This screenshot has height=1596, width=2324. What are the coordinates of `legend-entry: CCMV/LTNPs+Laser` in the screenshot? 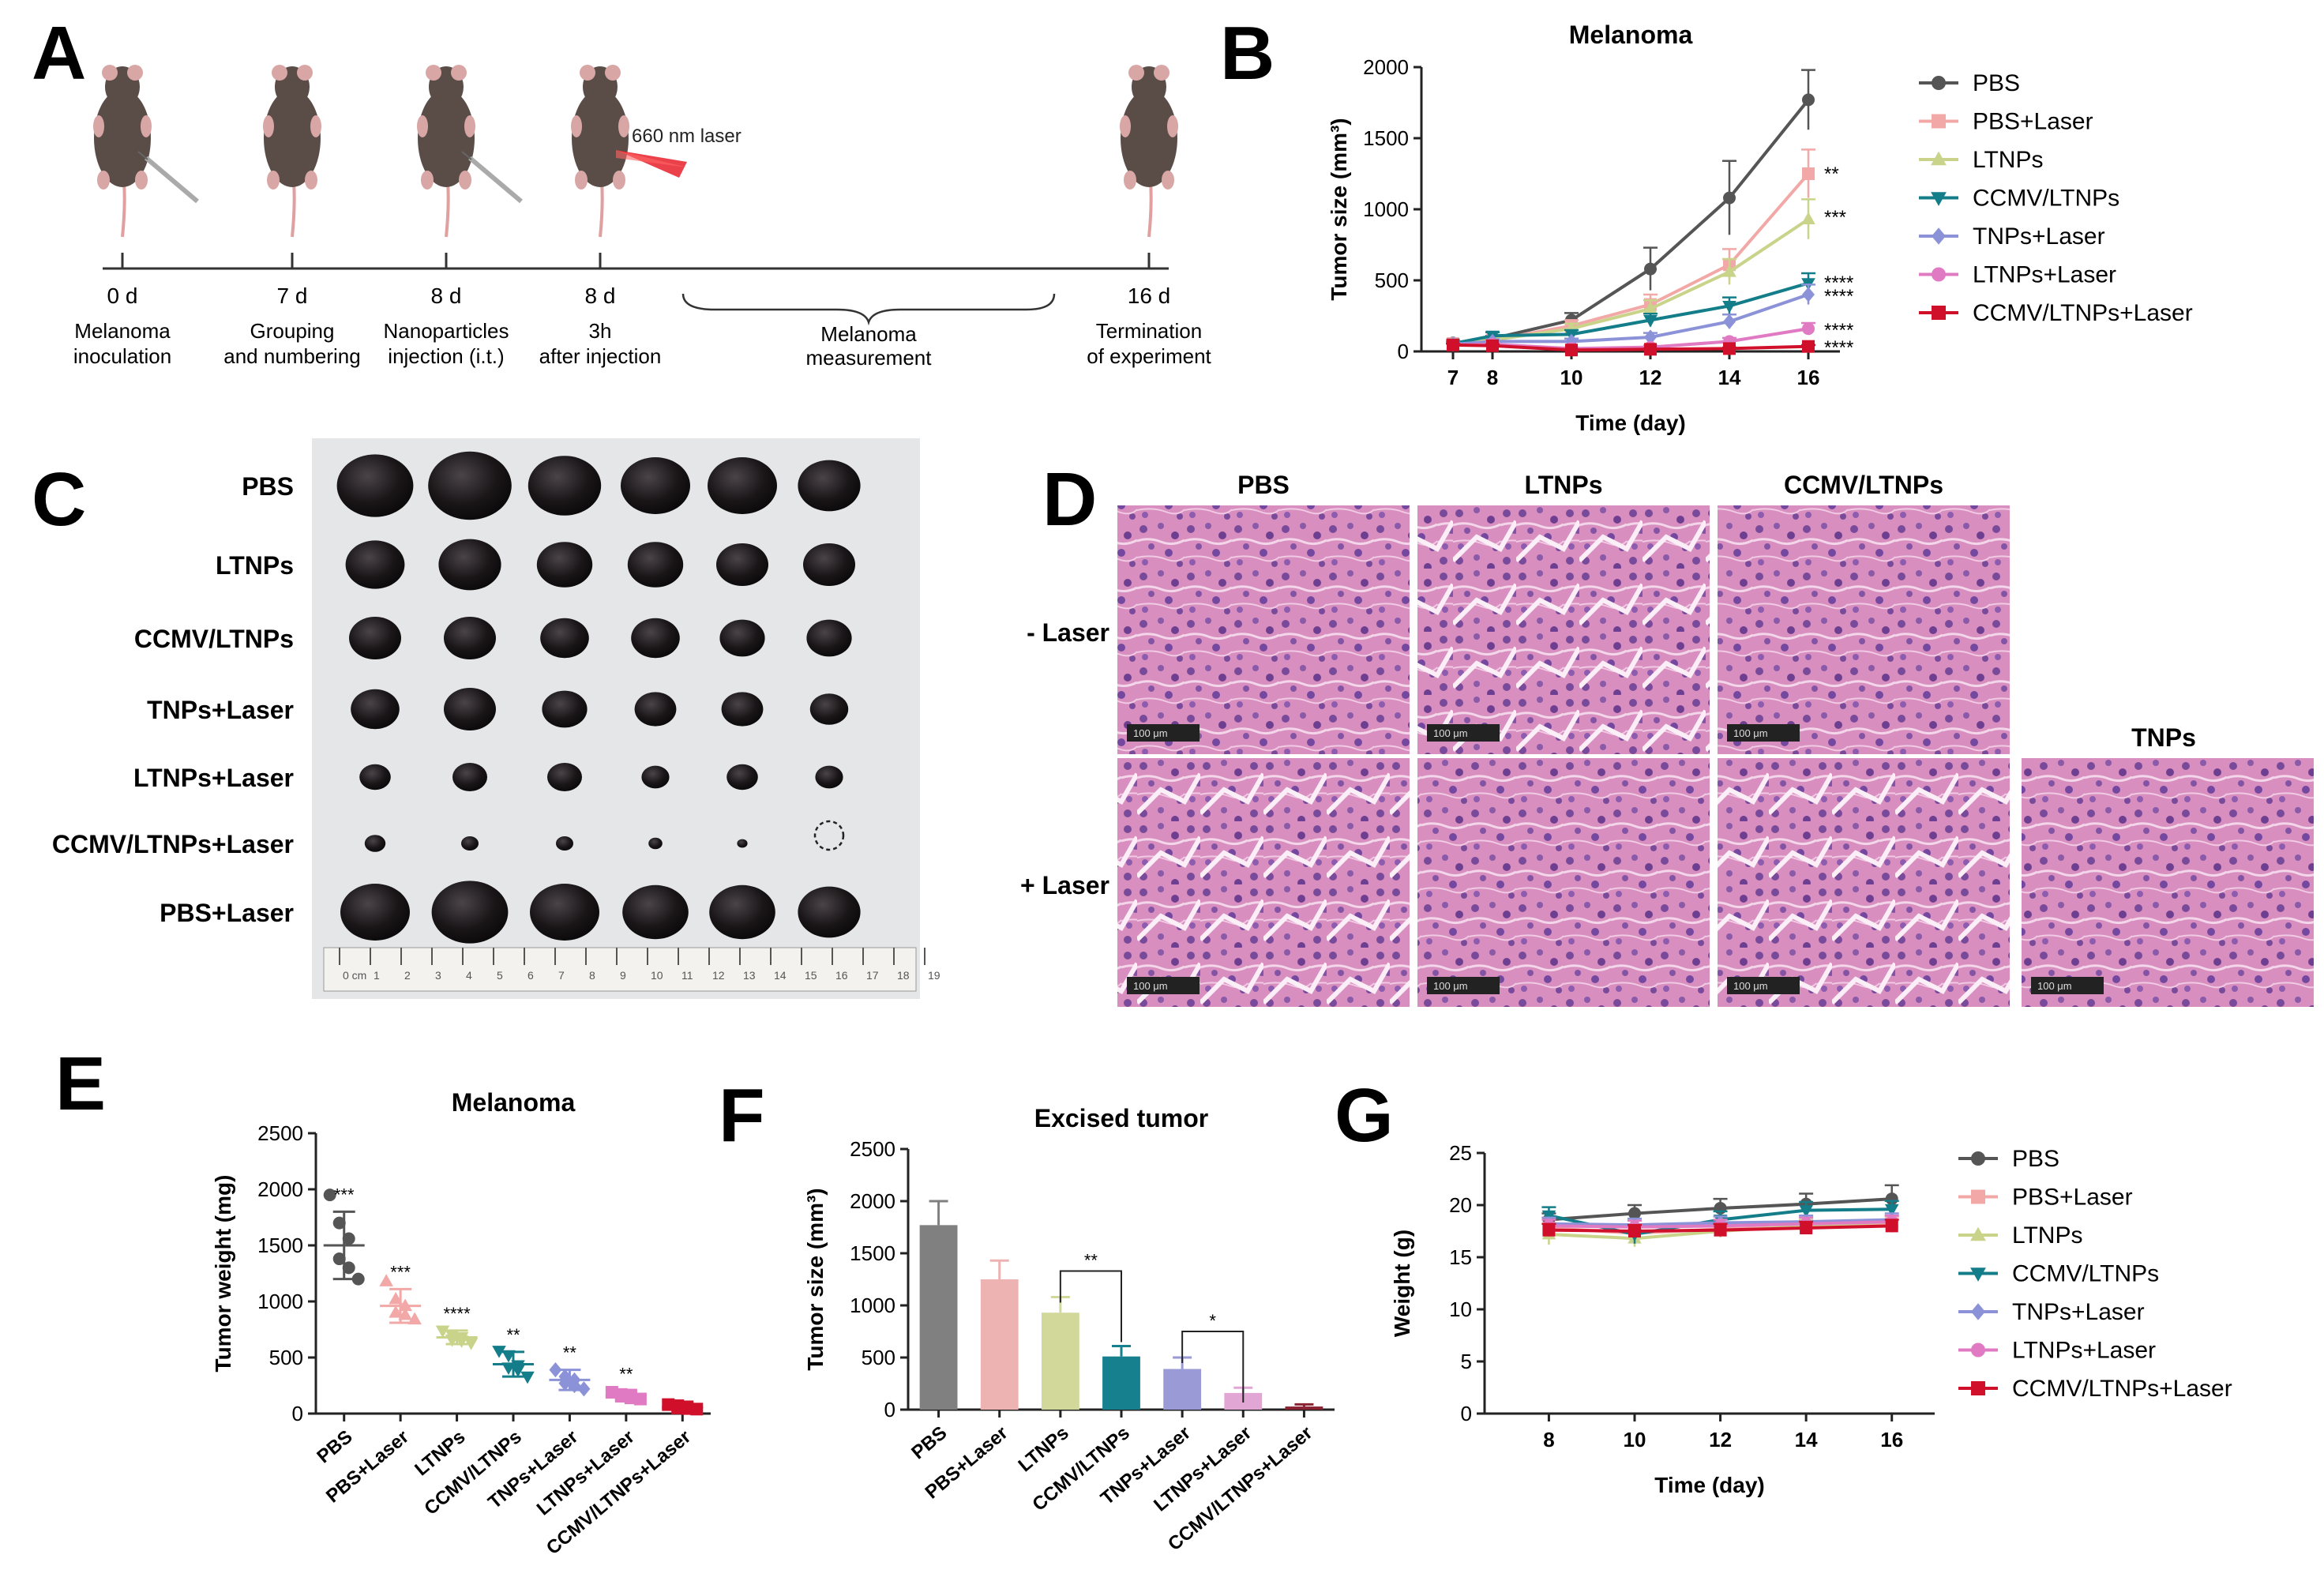 It's located at (2095, 1389).